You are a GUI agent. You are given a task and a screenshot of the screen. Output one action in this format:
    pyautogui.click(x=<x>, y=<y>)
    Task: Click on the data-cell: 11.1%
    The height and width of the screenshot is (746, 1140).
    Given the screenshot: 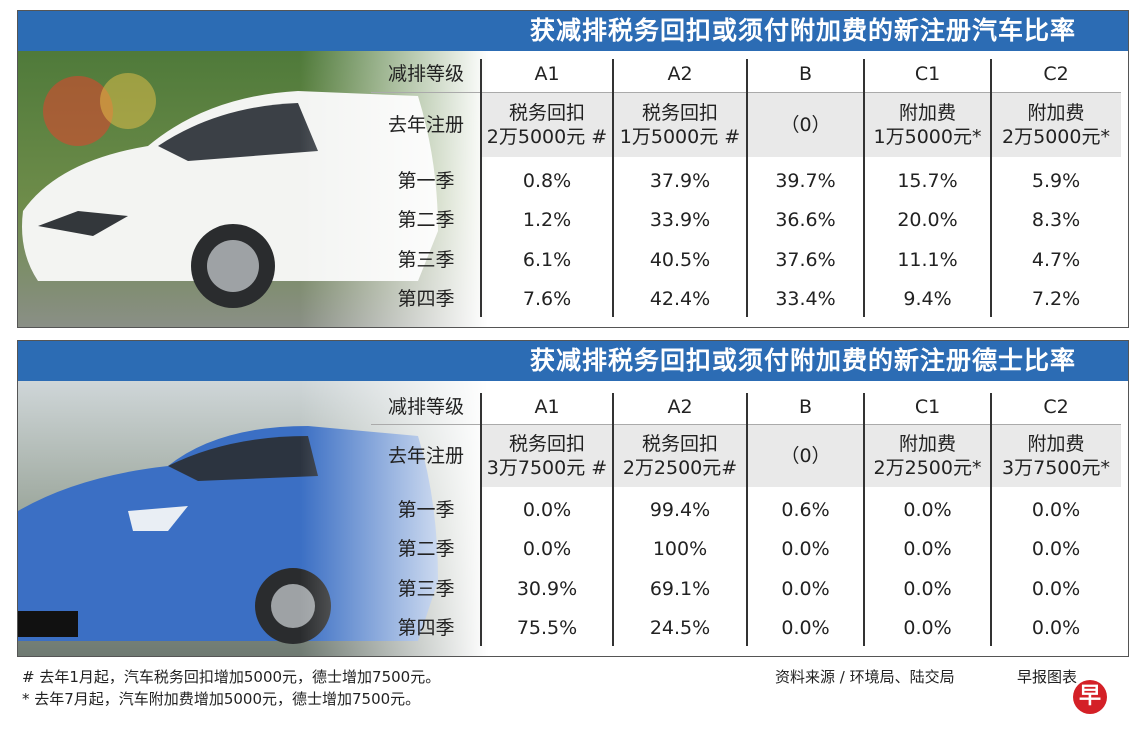 What is the action you would take?
    pyautogui.click(x=927, y=259)
    